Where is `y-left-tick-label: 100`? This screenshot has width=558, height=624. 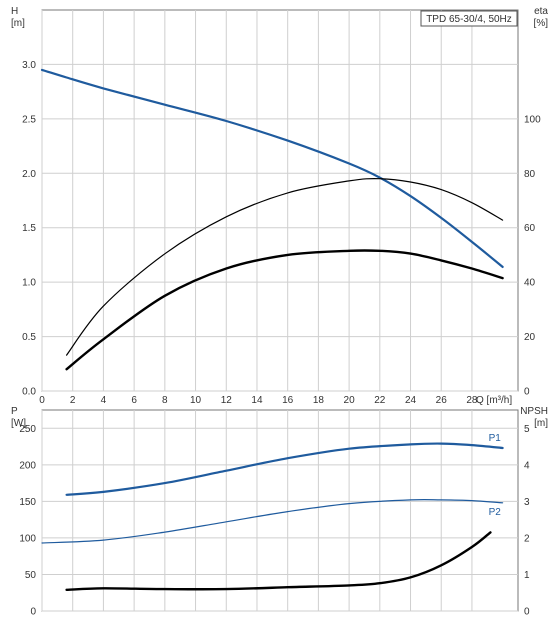
y-left-tick-label: 100 is located at coordinates (27, 538).